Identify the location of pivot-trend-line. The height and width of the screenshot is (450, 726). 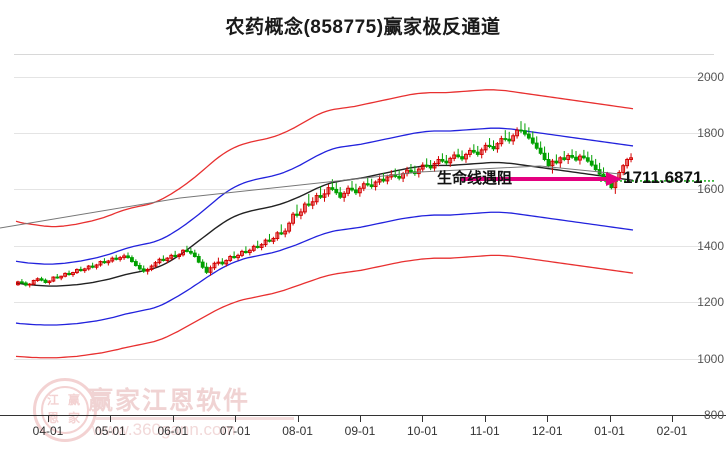
(310, 197).